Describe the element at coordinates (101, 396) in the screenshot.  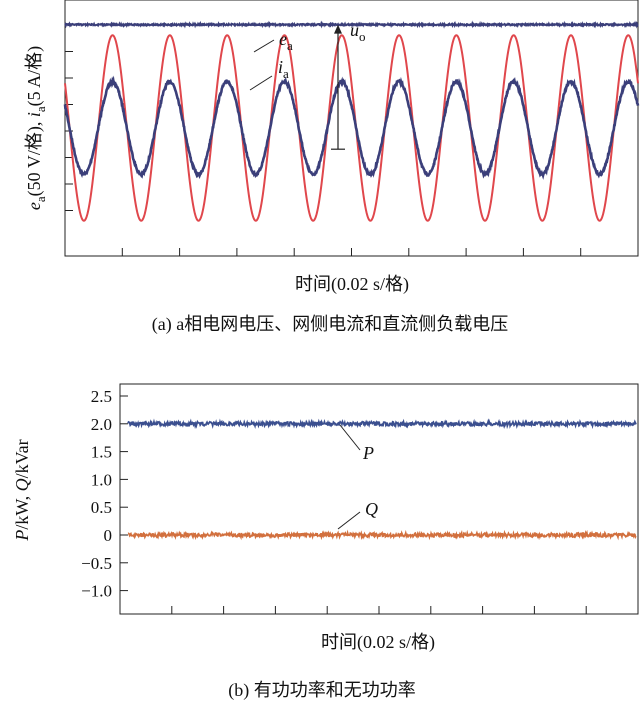
I see `panel-b-ytick-label: 2.5` at that location.